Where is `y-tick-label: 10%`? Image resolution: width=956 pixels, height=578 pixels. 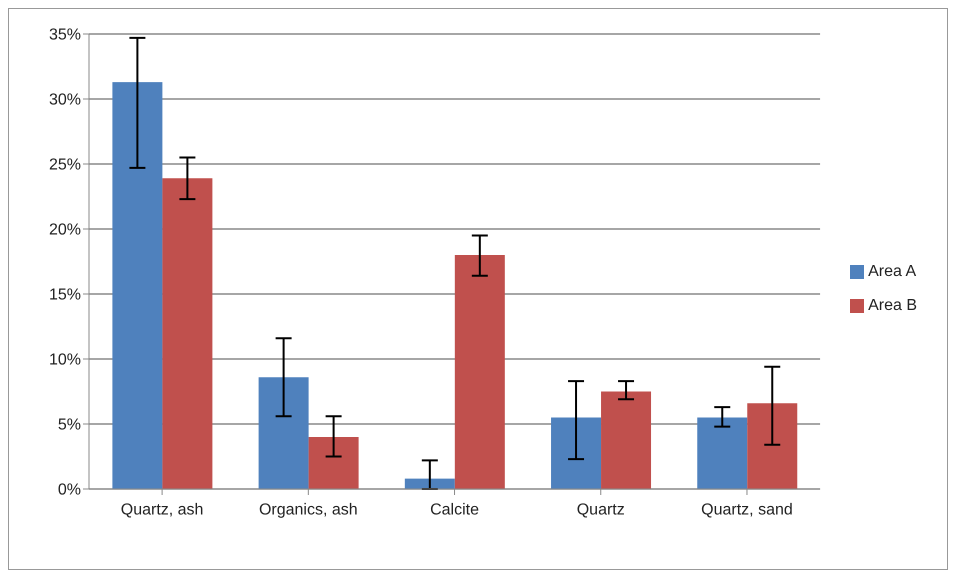
y-tick-label: 10% is located at coordinates (64, 360).